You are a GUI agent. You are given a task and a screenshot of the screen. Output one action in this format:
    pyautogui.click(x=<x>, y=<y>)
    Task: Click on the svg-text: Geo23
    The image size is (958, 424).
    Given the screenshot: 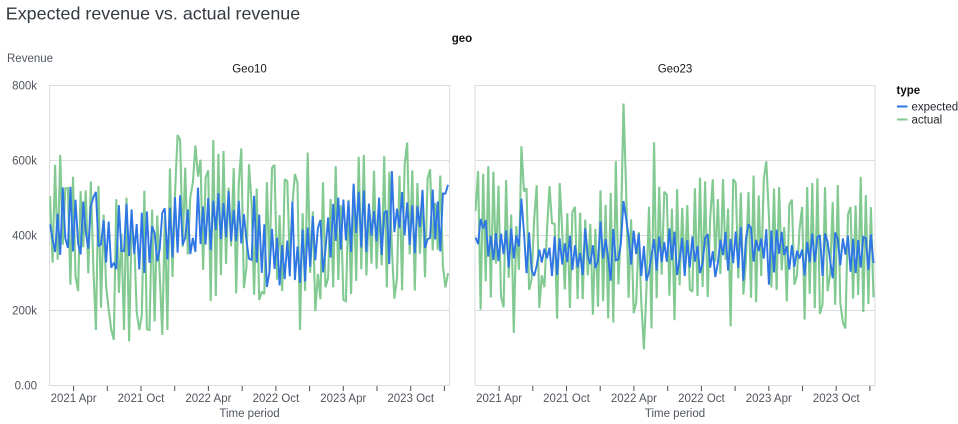 What is the action you would take?
    pyautogui.click(x=675, y=70)
    